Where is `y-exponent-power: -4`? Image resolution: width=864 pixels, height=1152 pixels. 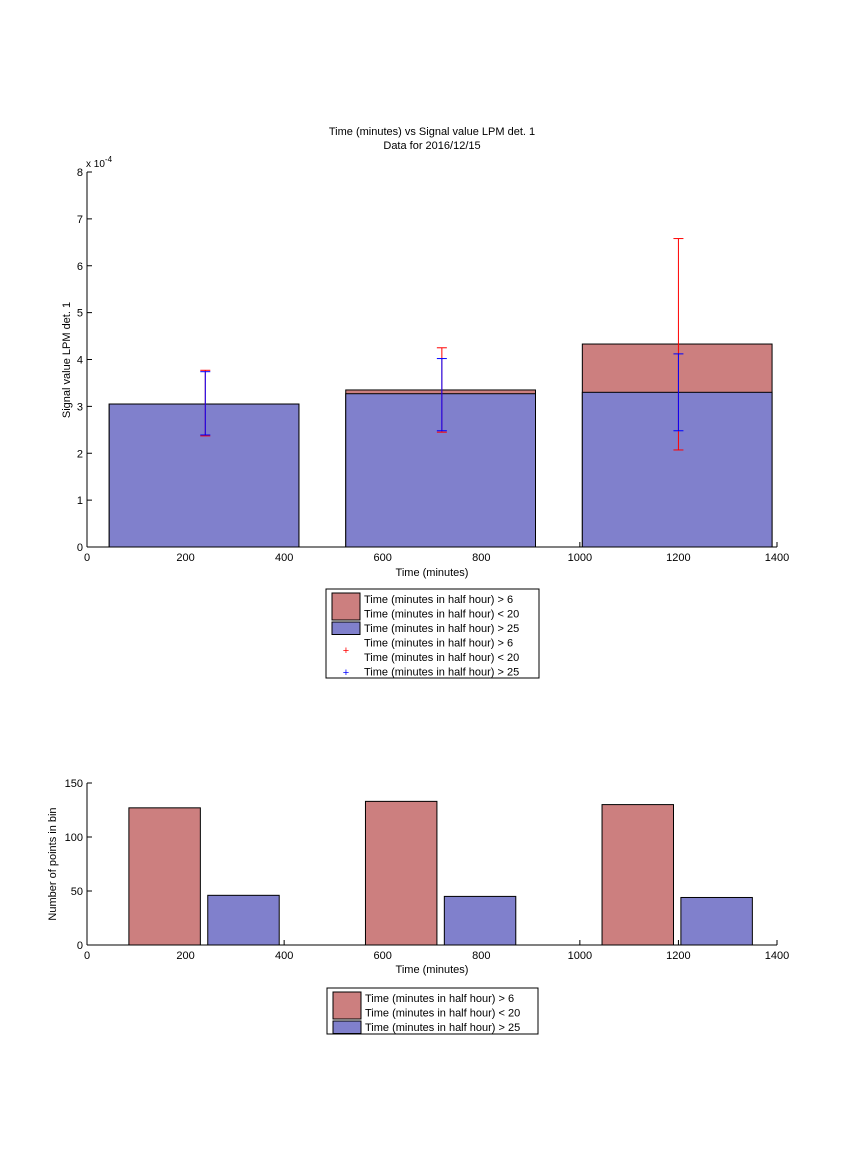
y-exponent-power: -4 is located at coordinates (109, 159).